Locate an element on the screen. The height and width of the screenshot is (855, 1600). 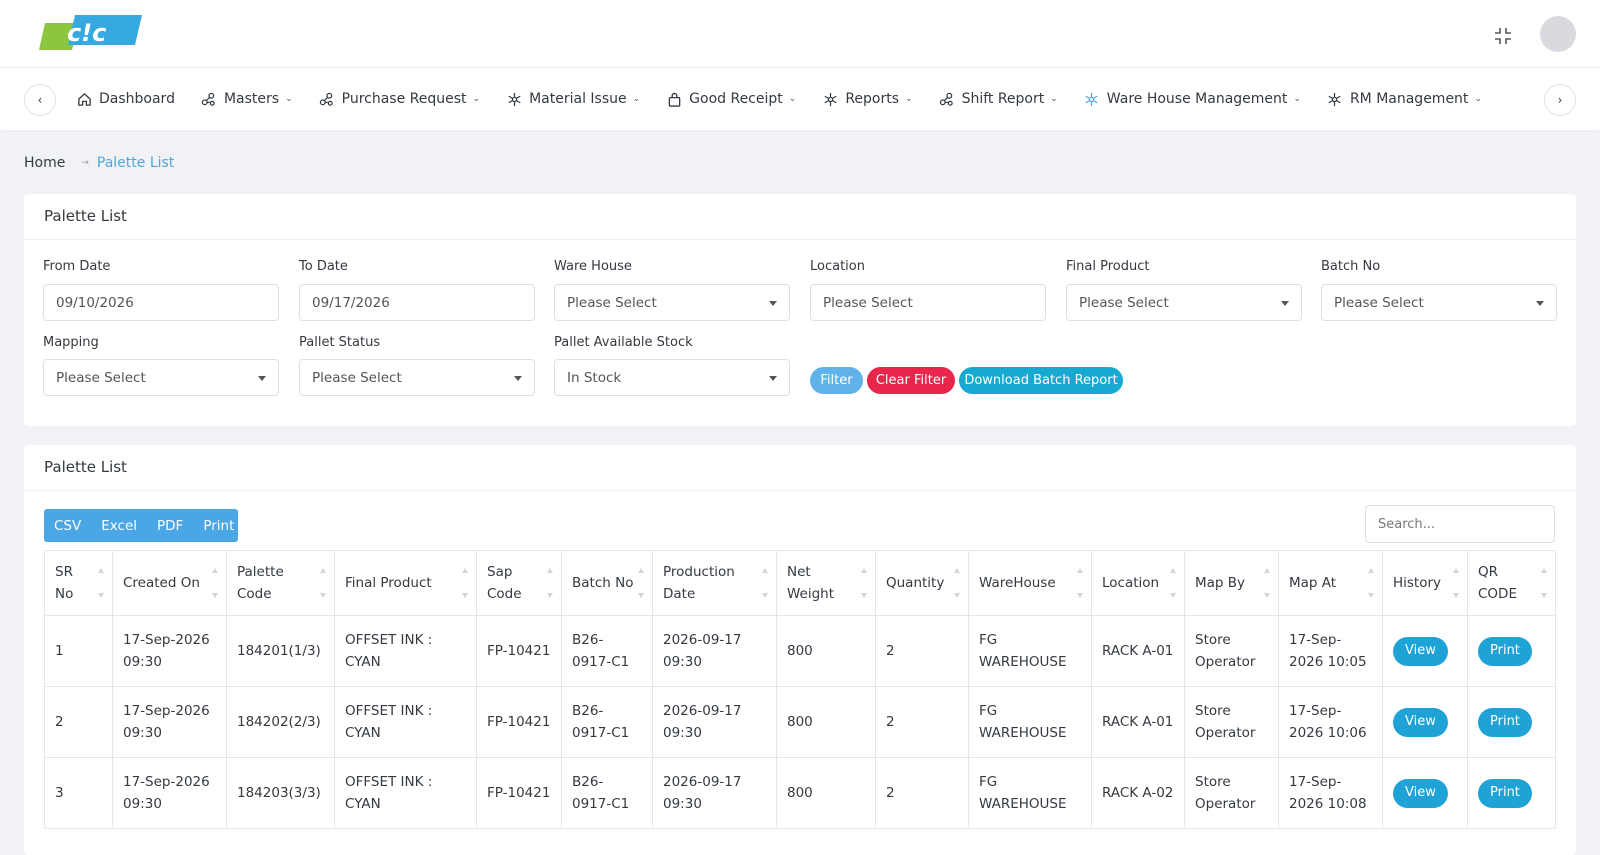
to-date-label: To Date is located at coordinates (323, 266).